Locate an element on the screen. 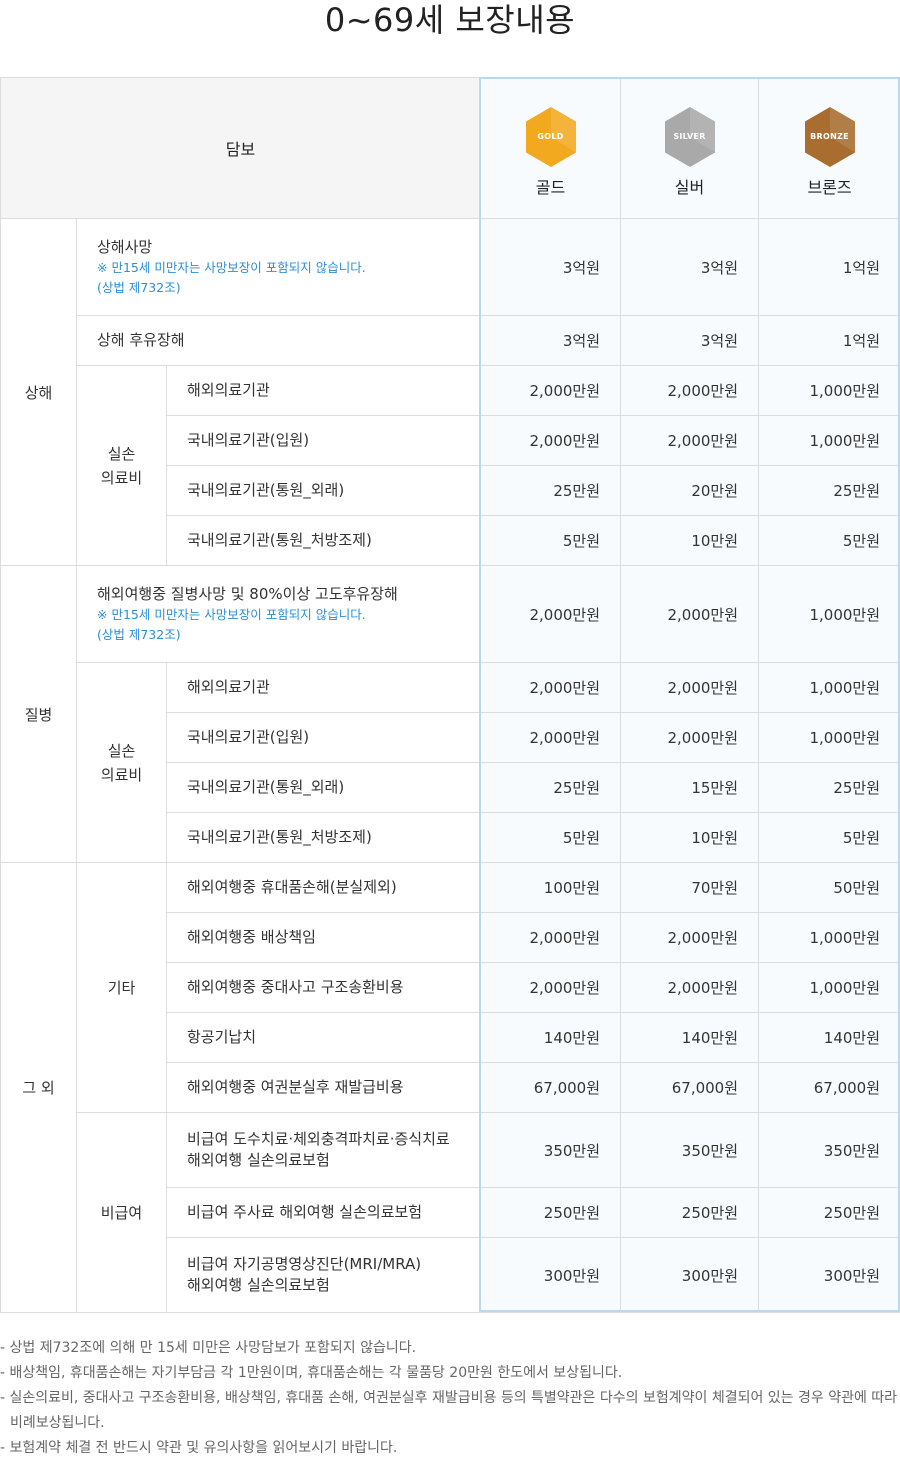 The height and width of the screenshot is (1458, 900). coverage-item: 국내의료기관(통원_처방조제) is located at coordinates (323, 837).